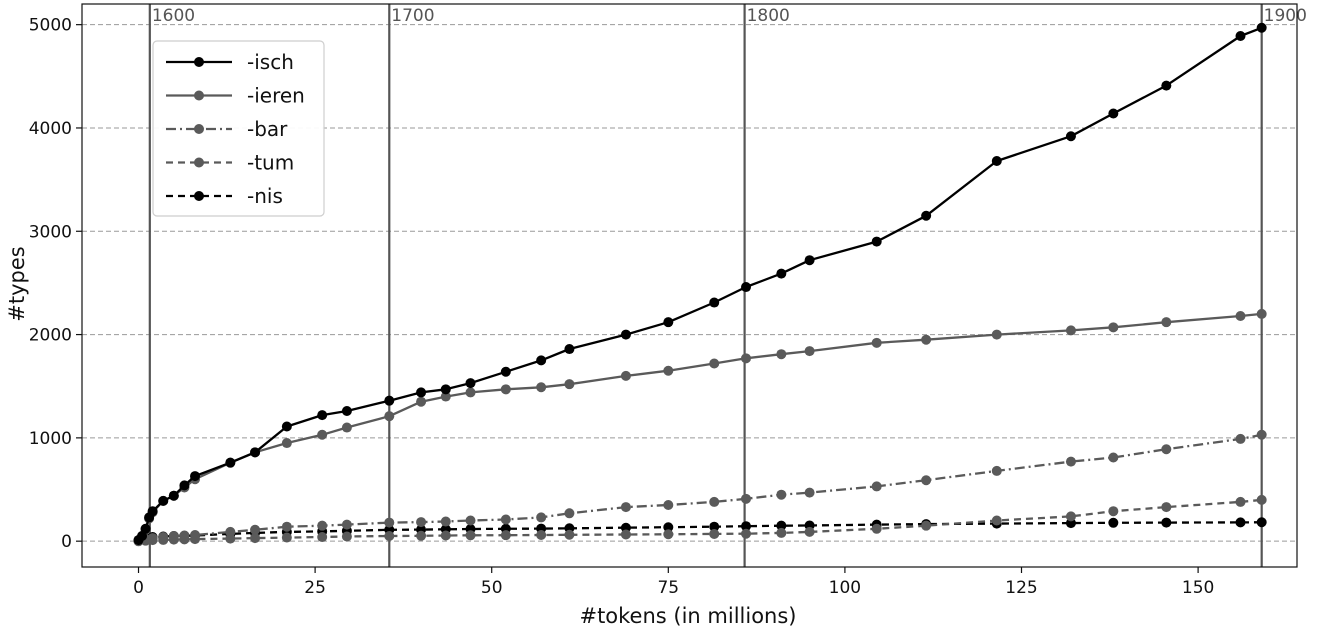  Describe the element at coordinates (687, 616) in the screenshot. I see `x-axis-title: #tokens (in millions)` at that location.